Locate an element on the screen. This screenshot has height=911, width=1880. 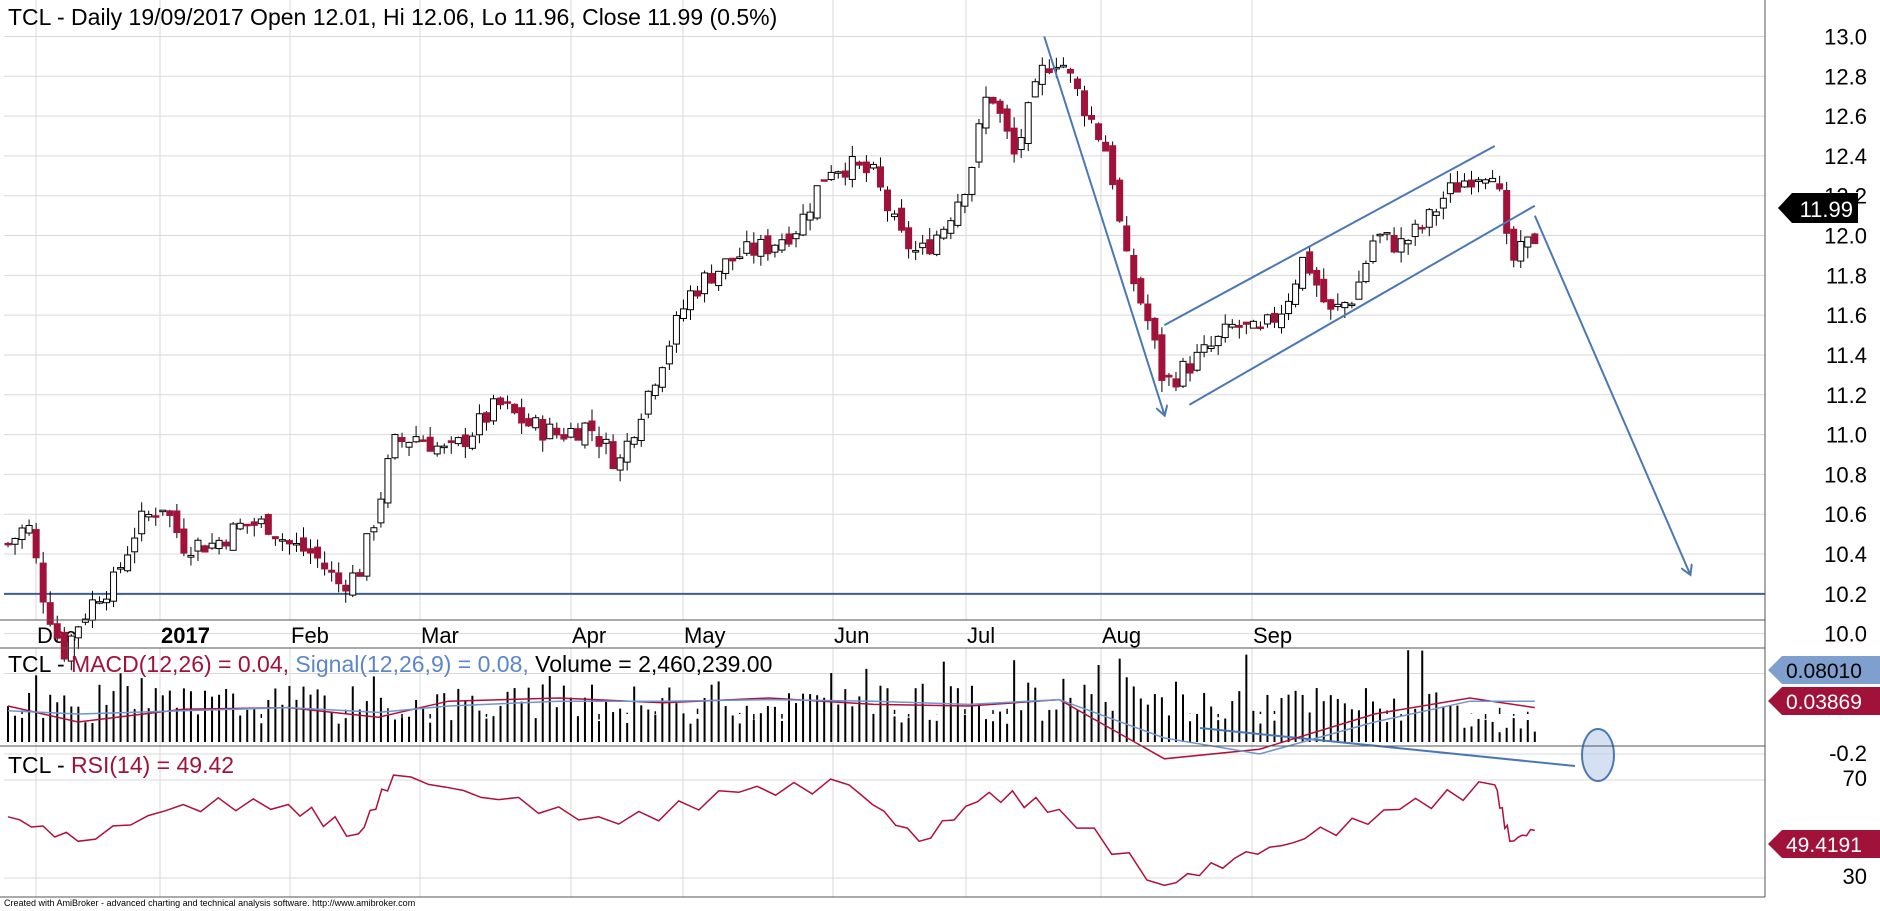
price-tick-label: 12.4 is located at coordinates (1845, 156).